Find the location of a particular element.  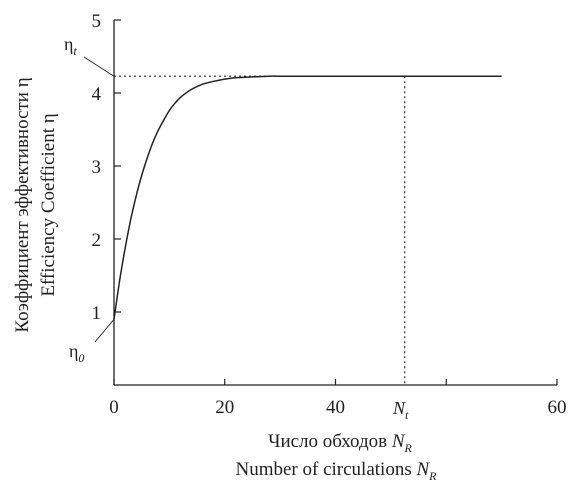

x-tick-label: 40 is located at coordinates (335, 407).